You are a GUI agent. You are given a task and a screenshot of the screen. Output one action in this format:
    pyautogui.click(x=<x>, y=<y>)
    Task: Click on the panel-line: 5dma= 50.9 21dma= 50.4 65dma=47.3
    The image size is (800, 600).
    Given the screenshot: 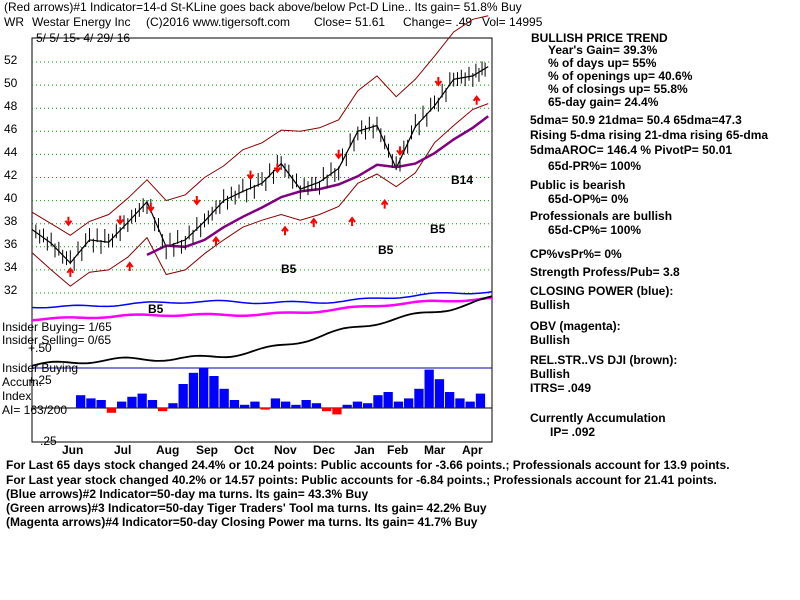 What is the action you would take?
    pyautogui.click(x=636, y=120)
    